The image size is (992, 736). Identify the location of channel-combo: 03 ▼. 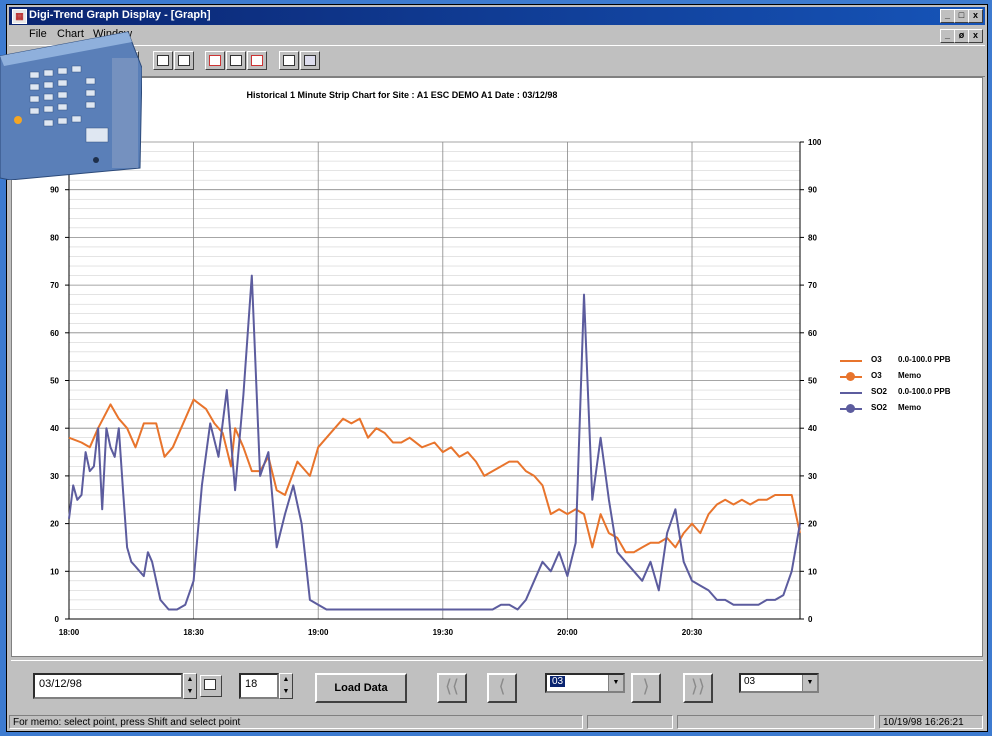
(779, 683).